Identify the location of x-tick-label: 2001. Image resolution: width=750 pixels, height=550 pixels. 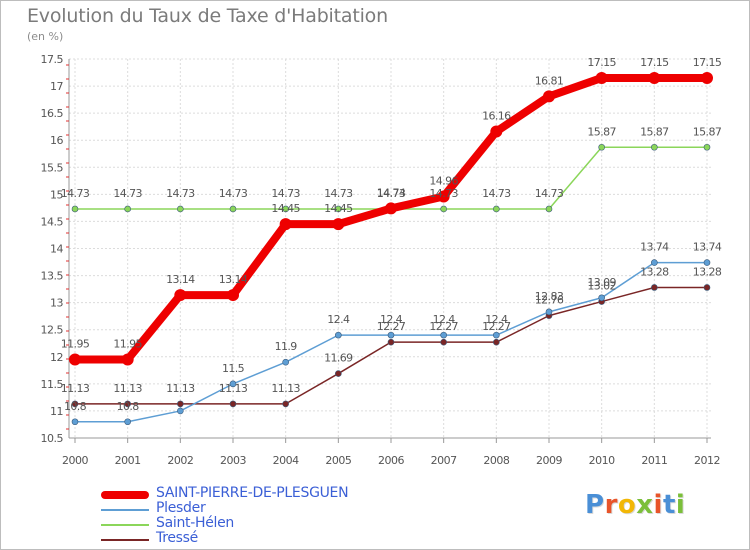
(128, 460).